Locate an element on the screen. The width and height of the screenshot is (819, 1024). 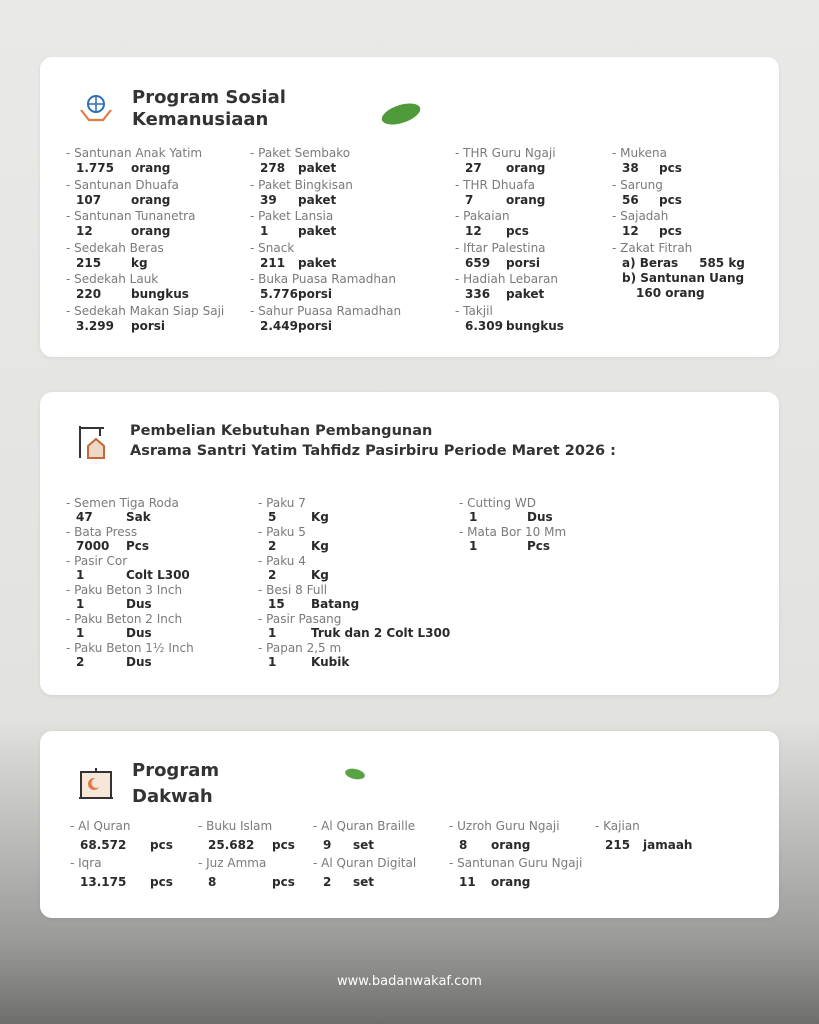
item-label: - Zakat Fitrah is located at coordinates (652, 247).